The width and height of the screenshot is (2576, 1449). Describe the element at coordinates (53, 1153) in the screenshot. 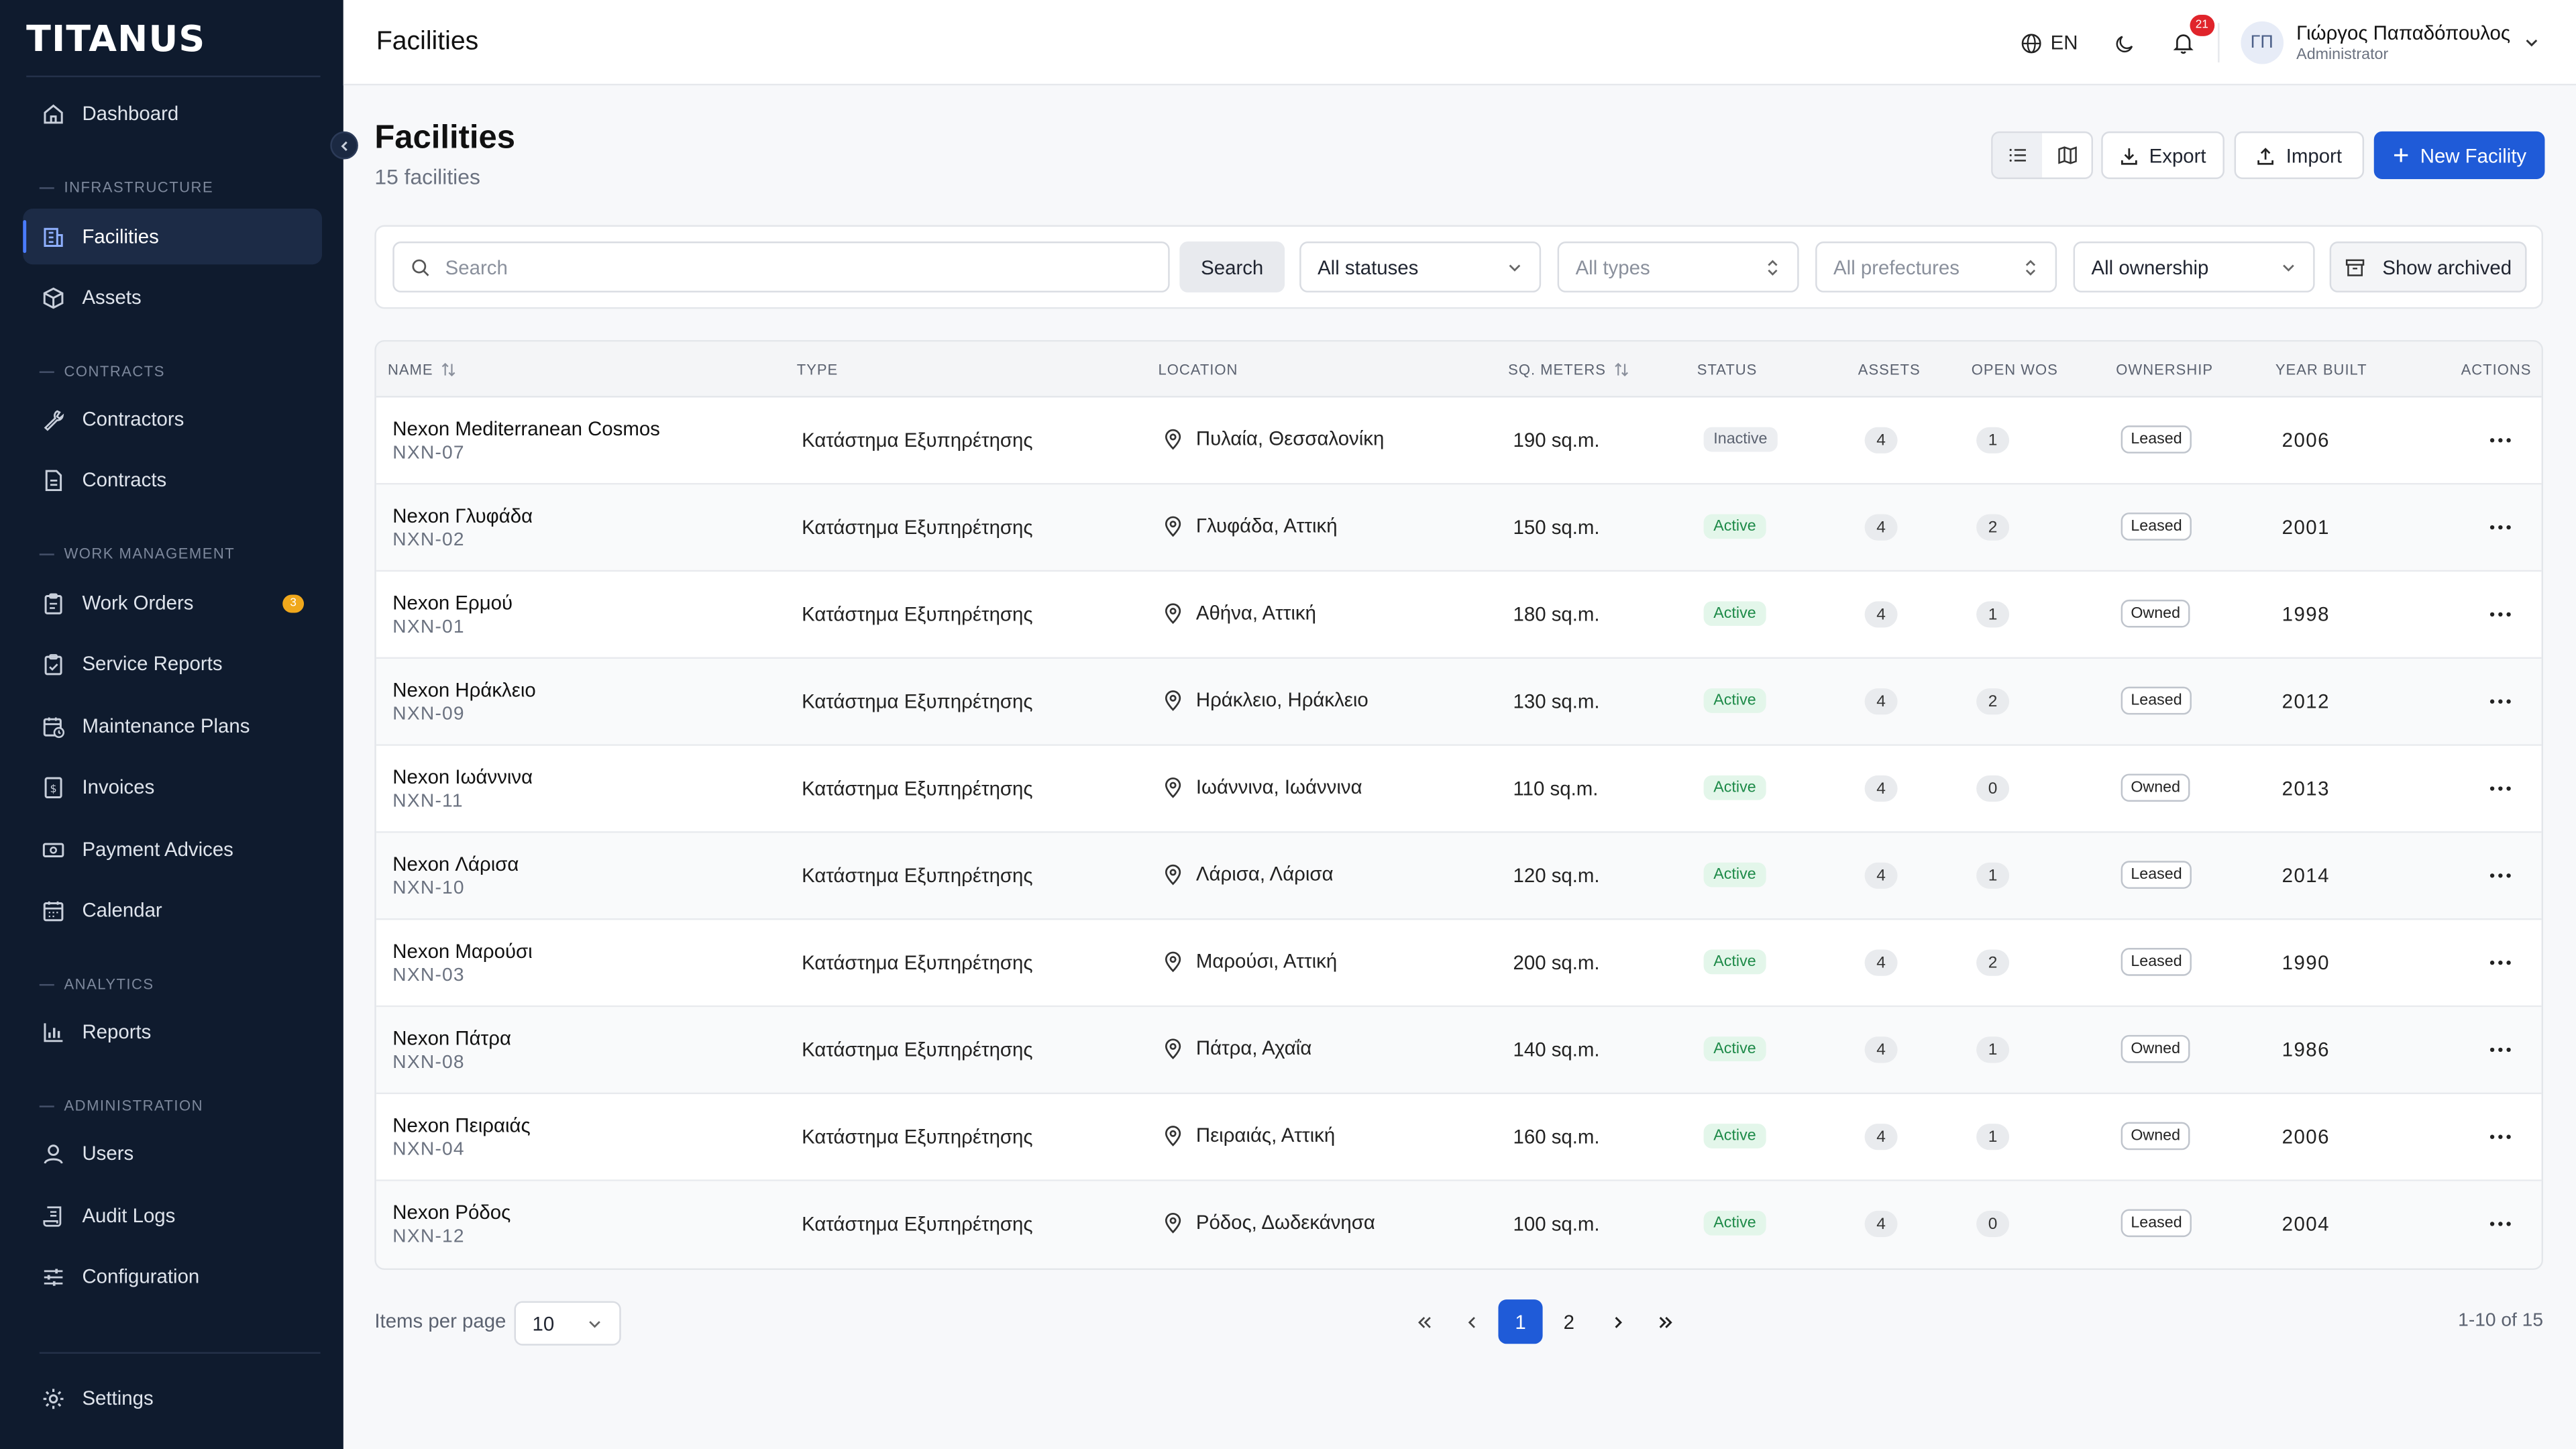

I see `user-icon` at that location.